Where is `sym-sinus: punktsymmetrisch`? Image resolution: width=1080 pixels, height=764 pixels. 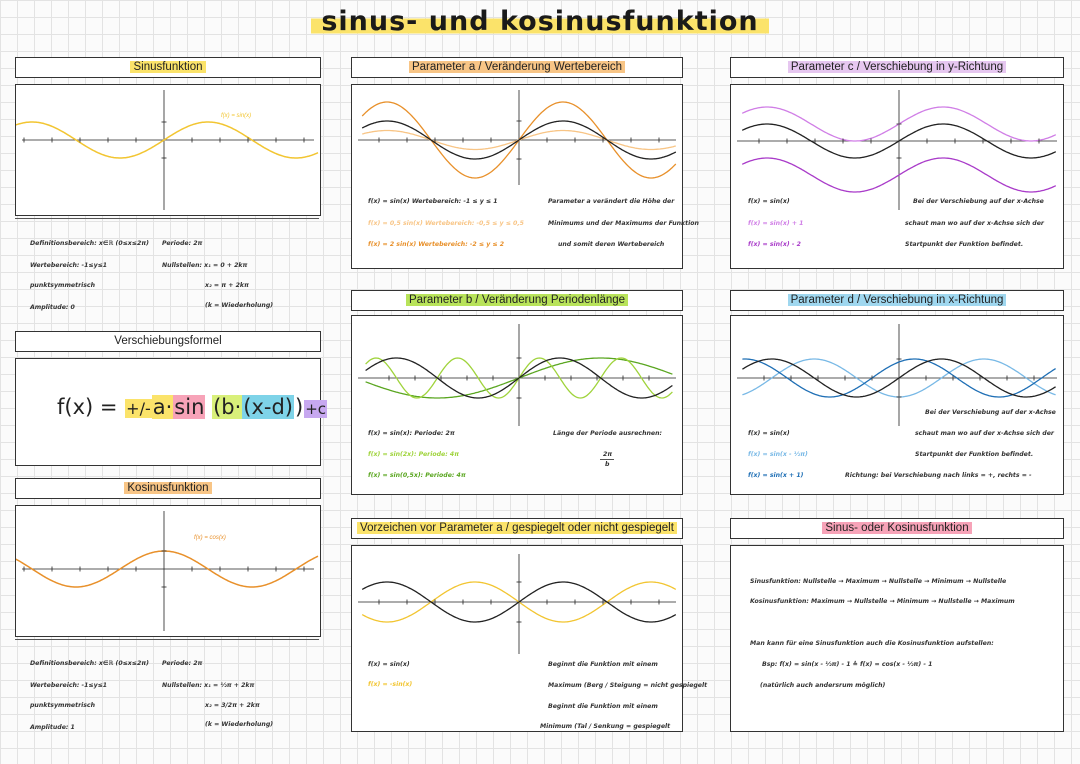 sym-sinus: punktsymmetrisch is located at coordinates (63, 285).